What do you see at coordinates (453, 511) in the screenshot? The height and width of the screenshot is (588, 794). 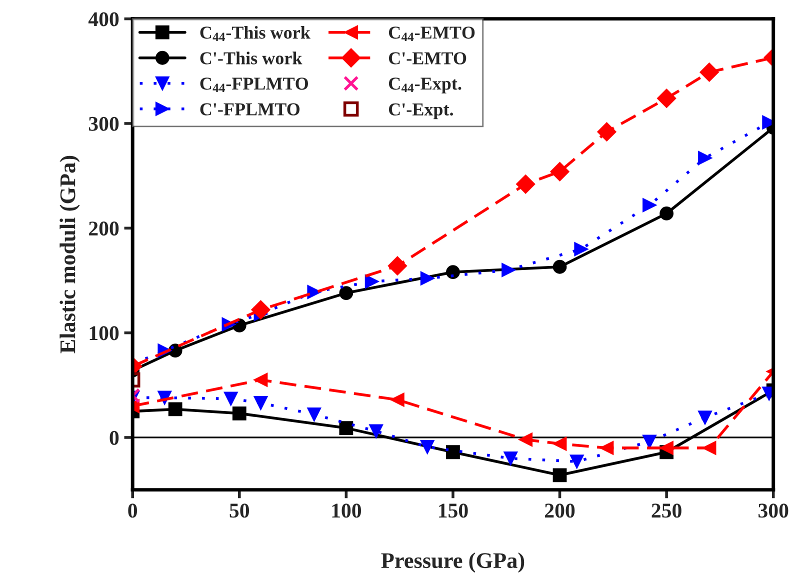 I see `x-tick-label: 150` at bounding box center [453, 511].